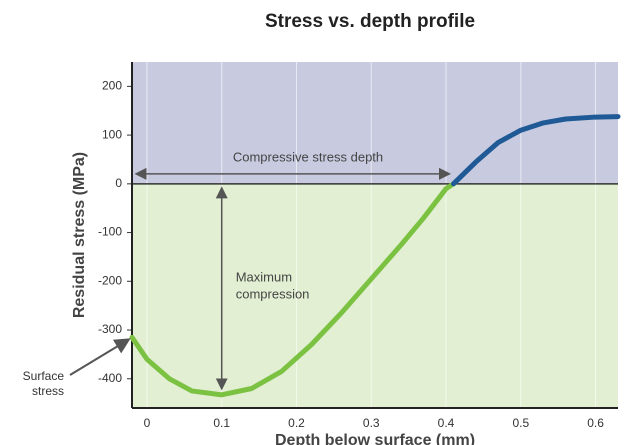 This screenshot has width=642, height=445. Describe the element at coordinates (370, 21) in the screenshot. I see `chart-title: Stress vs. depth profile` at that location.